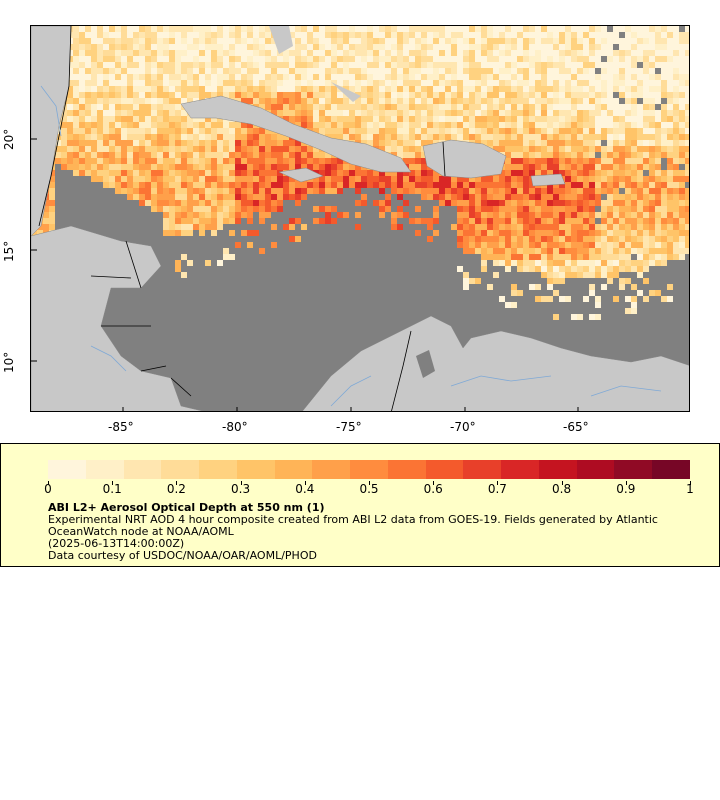 This screenshot has width=720, height=800. Describe the element at coordinates (562, 483) in the screenshot. I see `colorbar-tick` at that location.